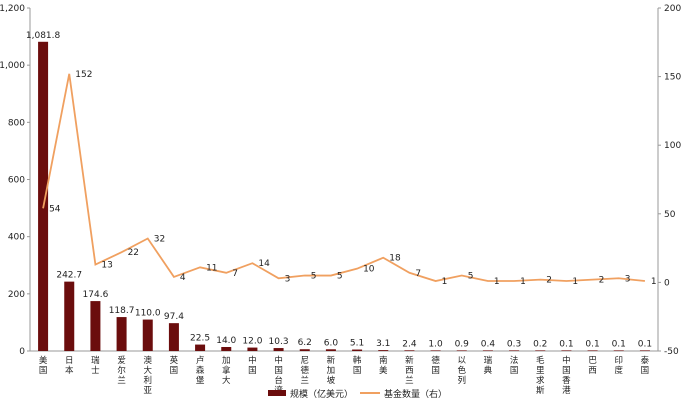  What do you see at coordinates (174, 365) in the screenshot?
I see `category-label: 英国` at bounding box center [174, 365].